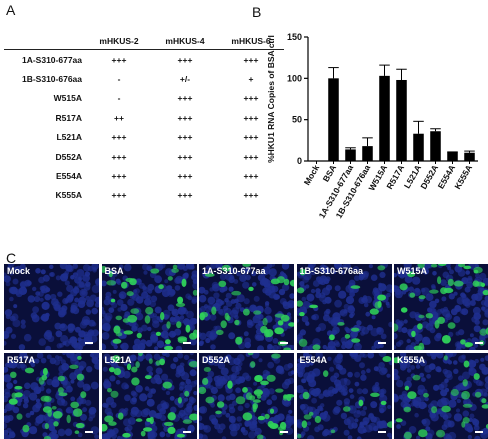 The width and height of the screenshot is (488, 439). Describe the element at coordinates (21, 360) in the screenshot. I see `micrograph-label: R517A` at that location.